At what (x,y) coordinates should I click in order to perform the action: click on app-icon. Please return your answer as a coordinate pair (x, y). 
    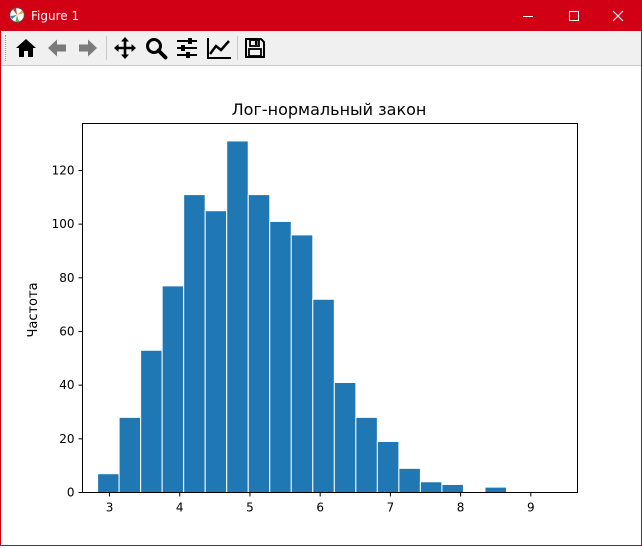
    Looking at the image, I should click on (17, 15).